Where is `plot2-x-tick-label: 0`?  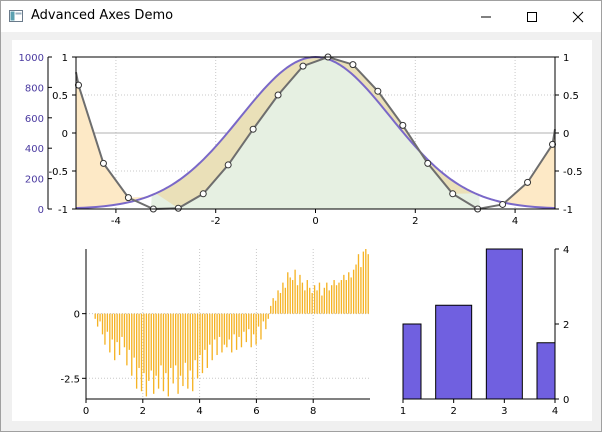
plot2-x-tick-label: 0 is located at coordinates (86, 411).